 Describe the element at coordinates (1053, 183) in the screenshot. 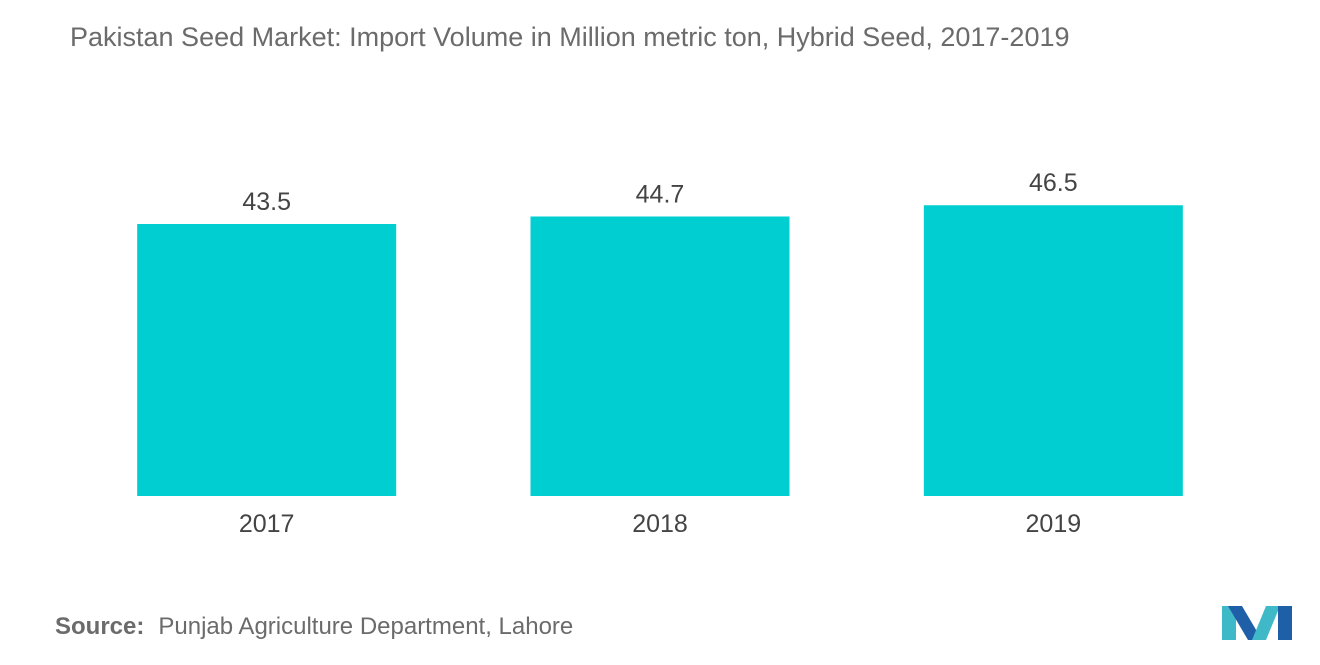

I see `data-label-2019: 46.5` at that location.